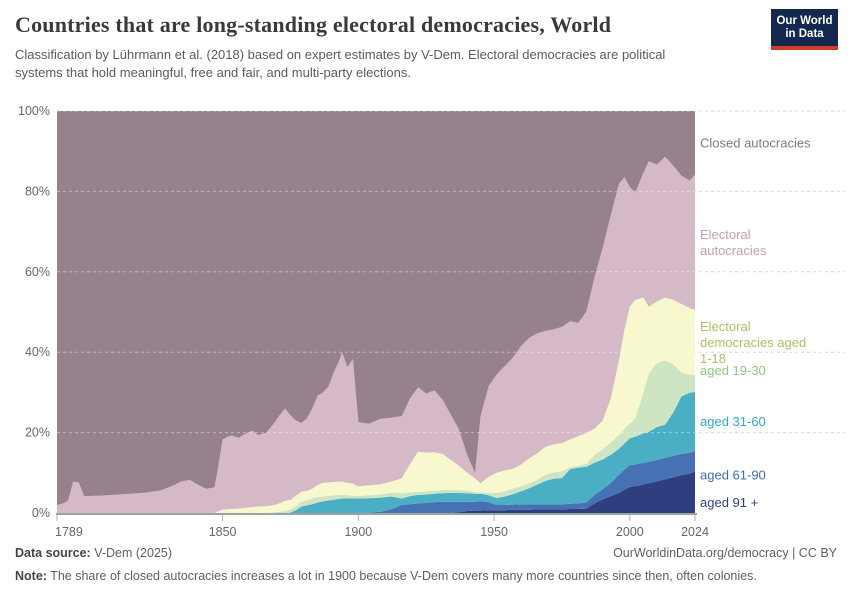 This screenshot has height=600, width=850. I want to click on data-source-label: Data source:, so click(53, 553).